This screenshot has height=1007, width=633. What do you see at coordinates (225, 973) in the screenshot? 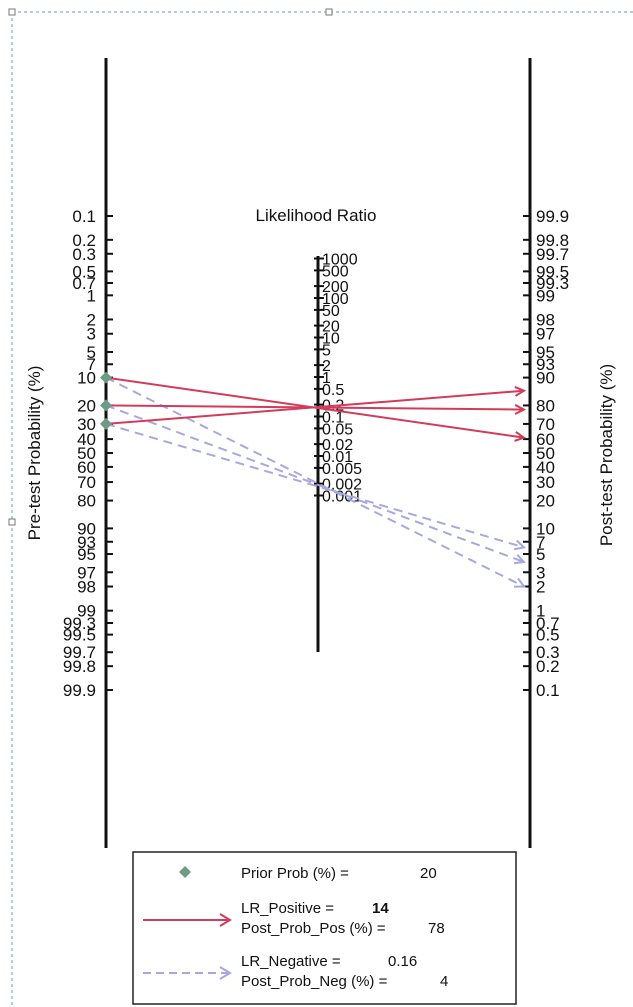
I see `legend-negative-arrow` at bounding box center [225, 973].